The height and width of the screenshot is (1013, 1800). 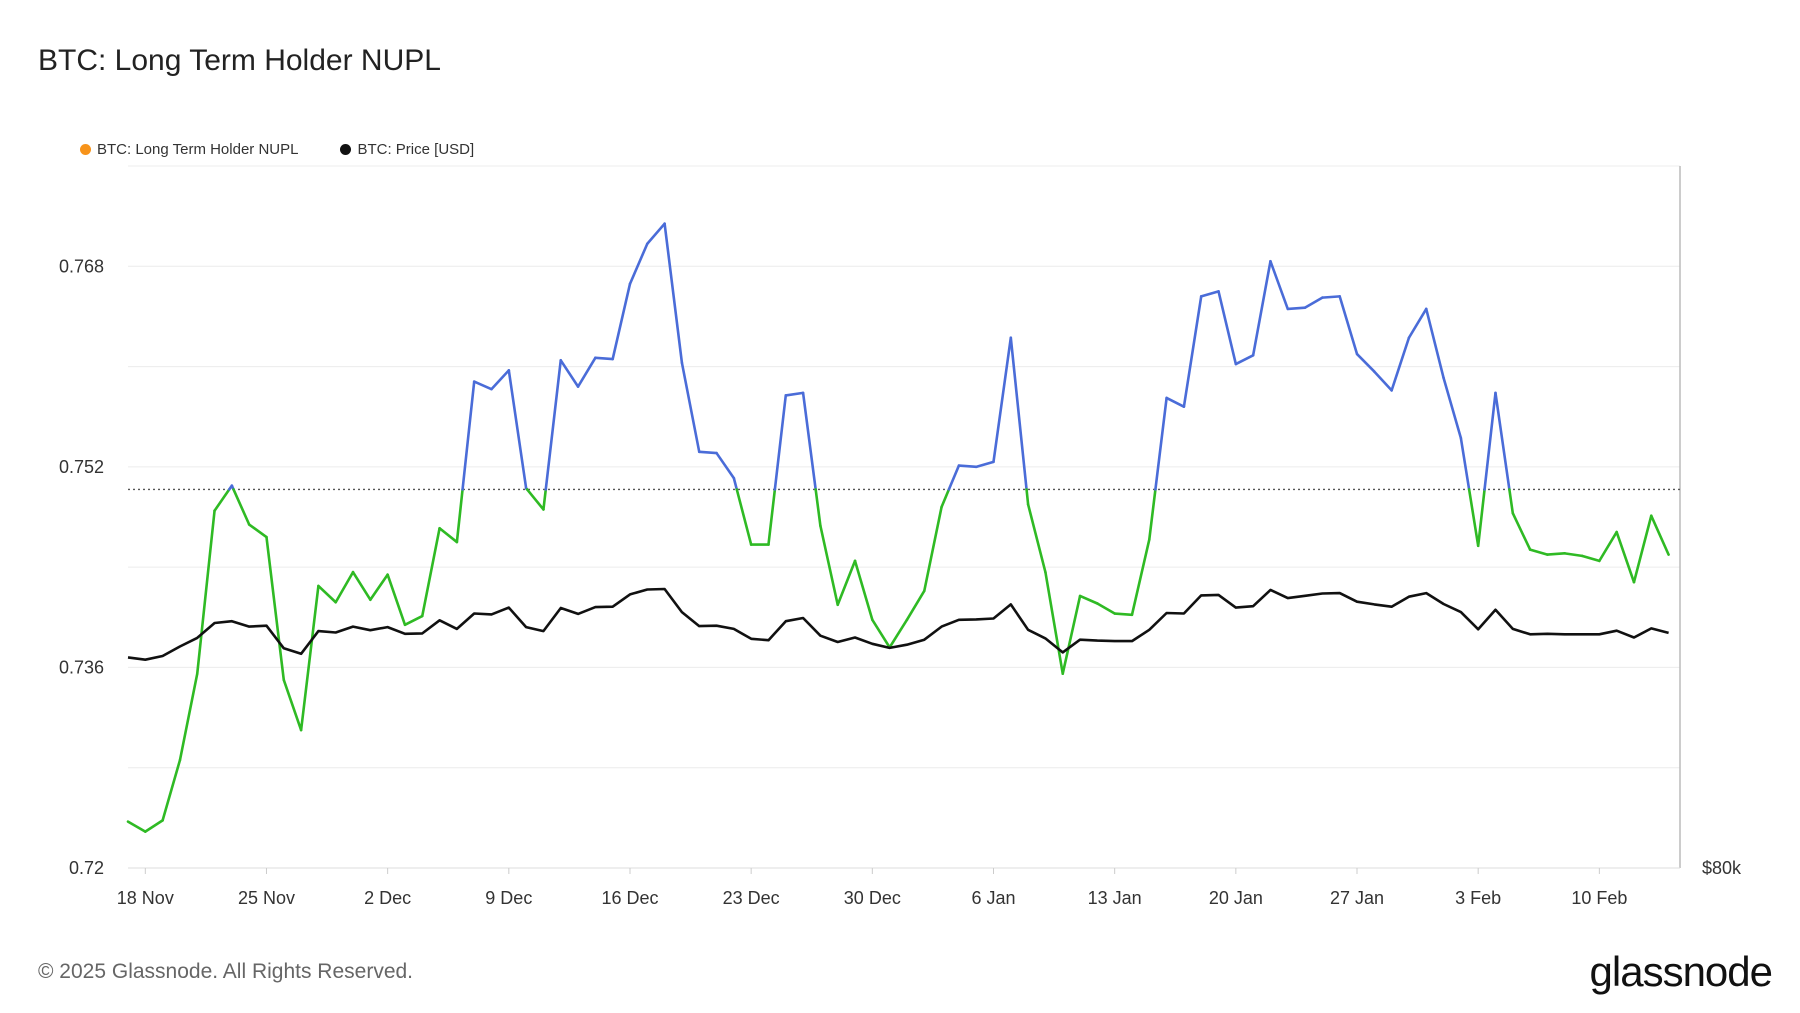 What do you see at coordinates (1236, 898) in the screenshot?
I see `x-tick-label: 20 Jan` at bounding box center [1236, 898].